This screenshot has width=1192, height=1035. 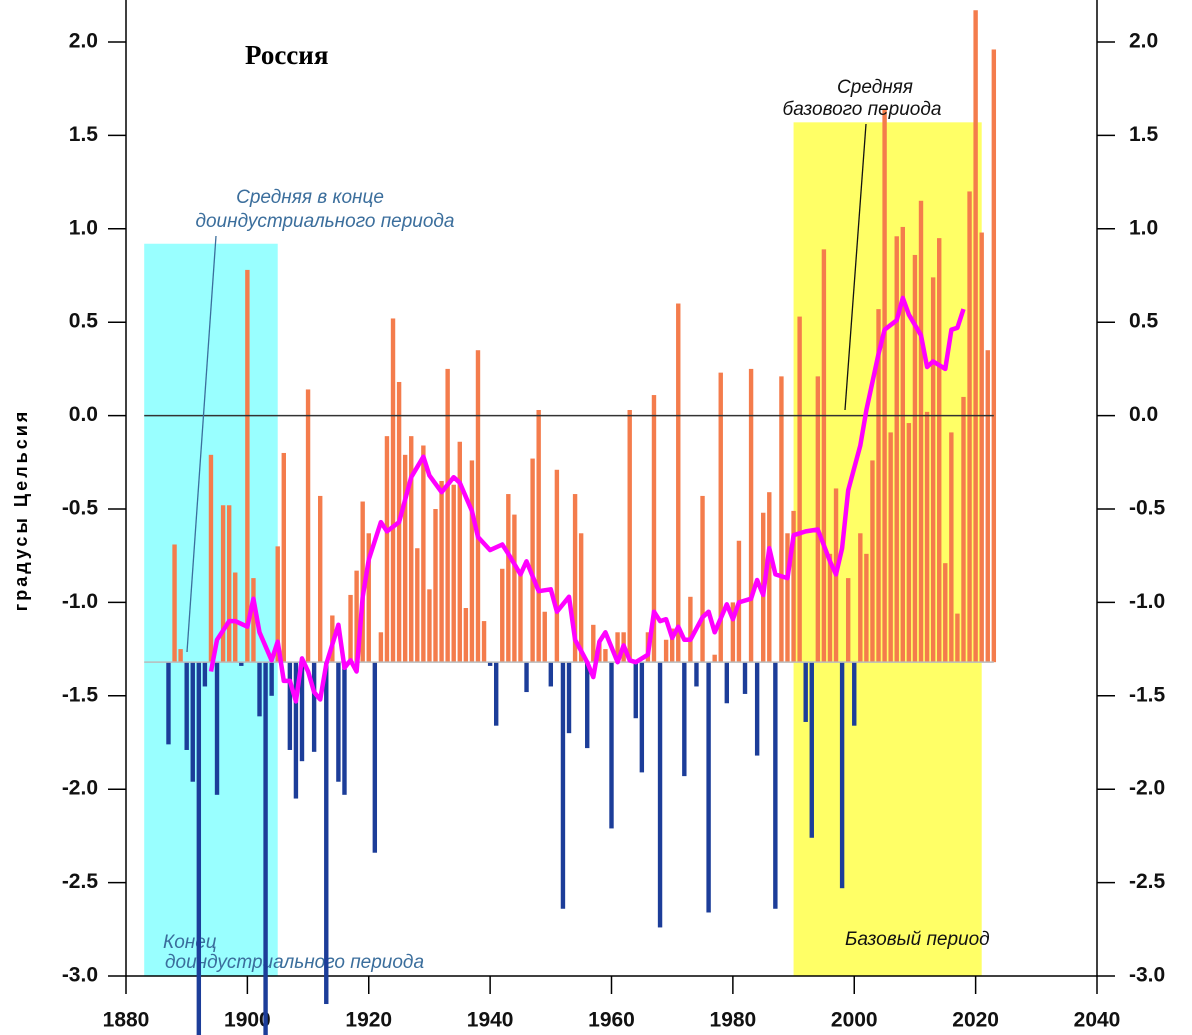 I want to click on y-tick-label: 1.5, so click(x=84, y=134).